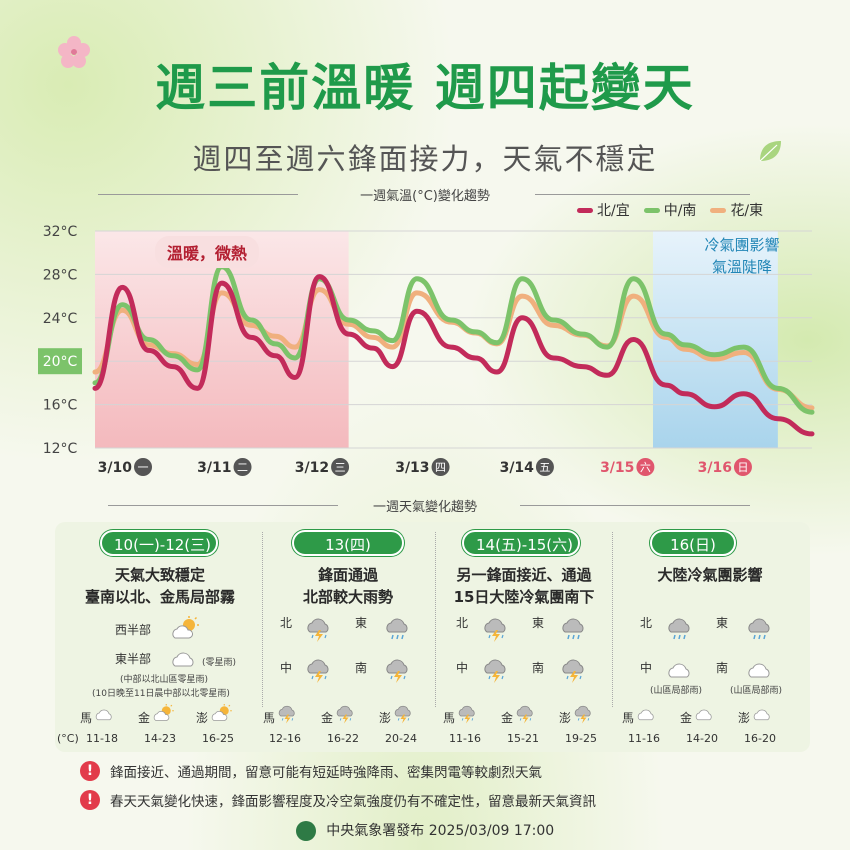  I want to click on y-tick-highlight, so click(60, 361).